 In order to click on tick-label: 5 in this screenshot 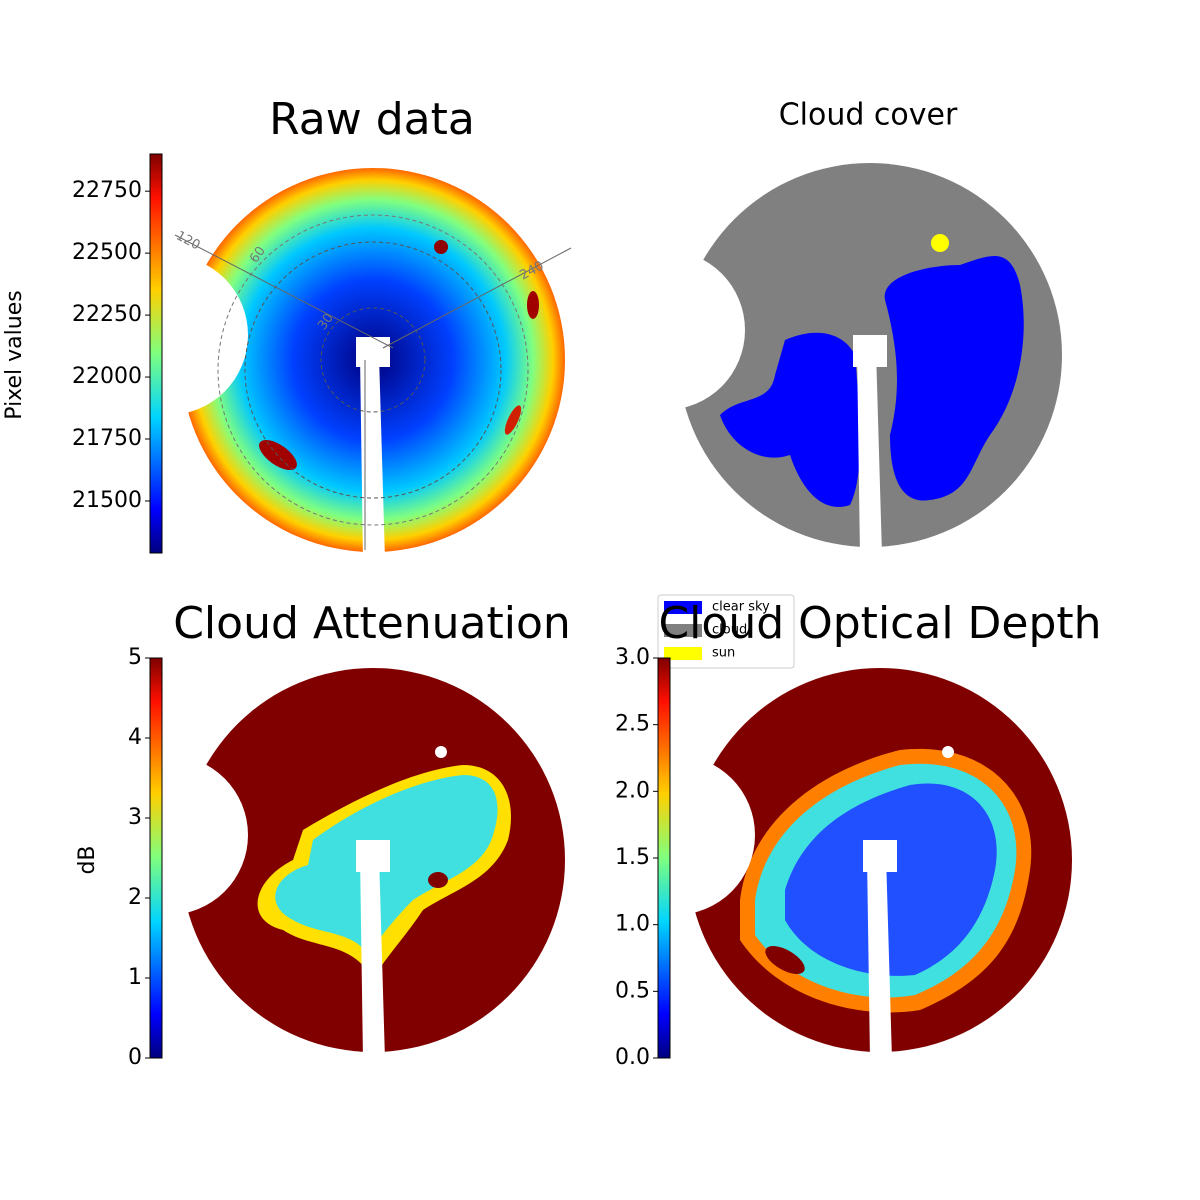, I will do `click(135, 657)`.